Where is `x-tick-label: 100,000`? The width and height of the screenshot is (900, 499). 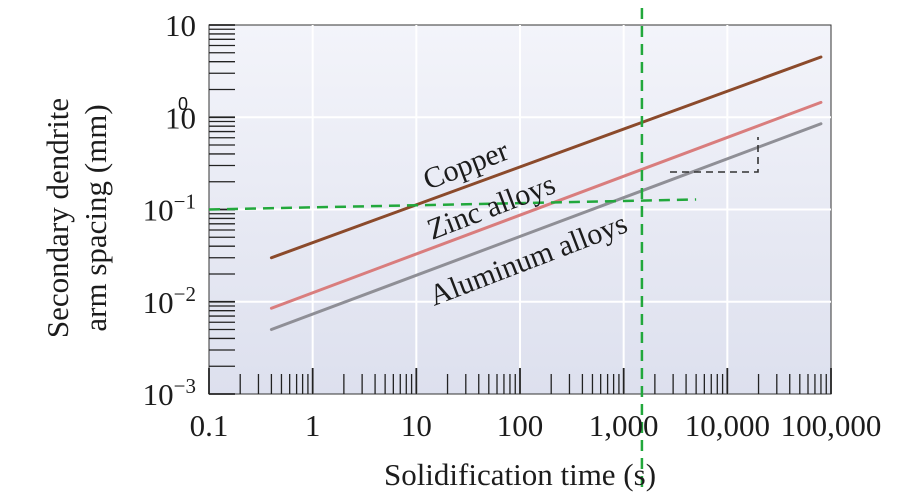
x-tick-label: 100,000 is located at coordinates (831, 425).